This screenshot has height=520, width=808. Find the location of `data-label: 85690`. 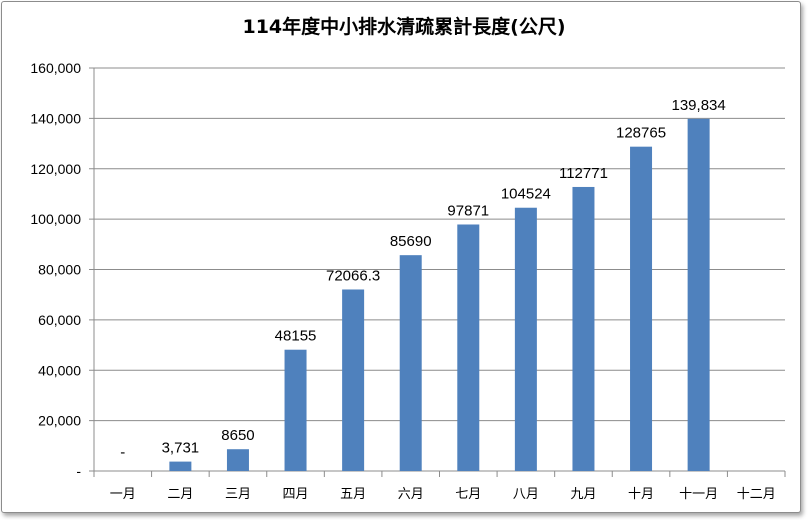

data-label: 85690 is located at coordinates (411, 241).